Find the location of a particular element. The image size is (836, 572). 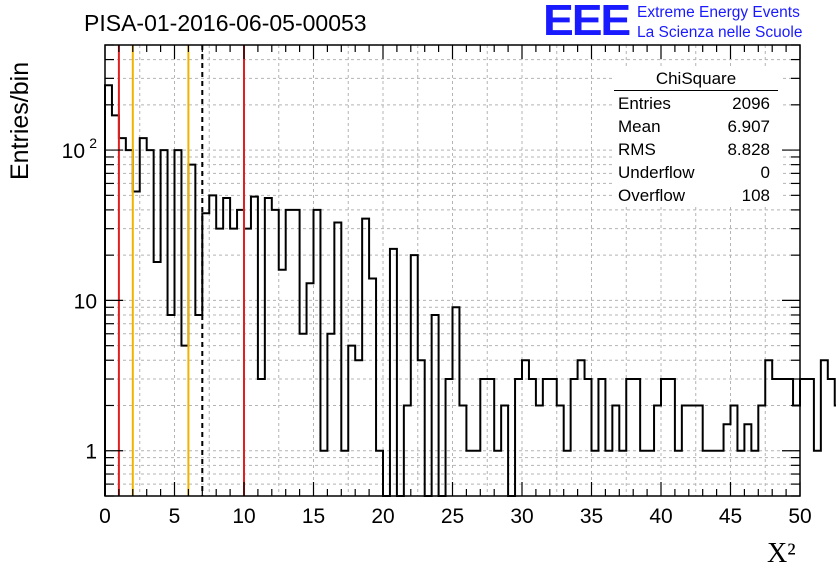

stats-label: Underflow is located at coordinates (656, 172).